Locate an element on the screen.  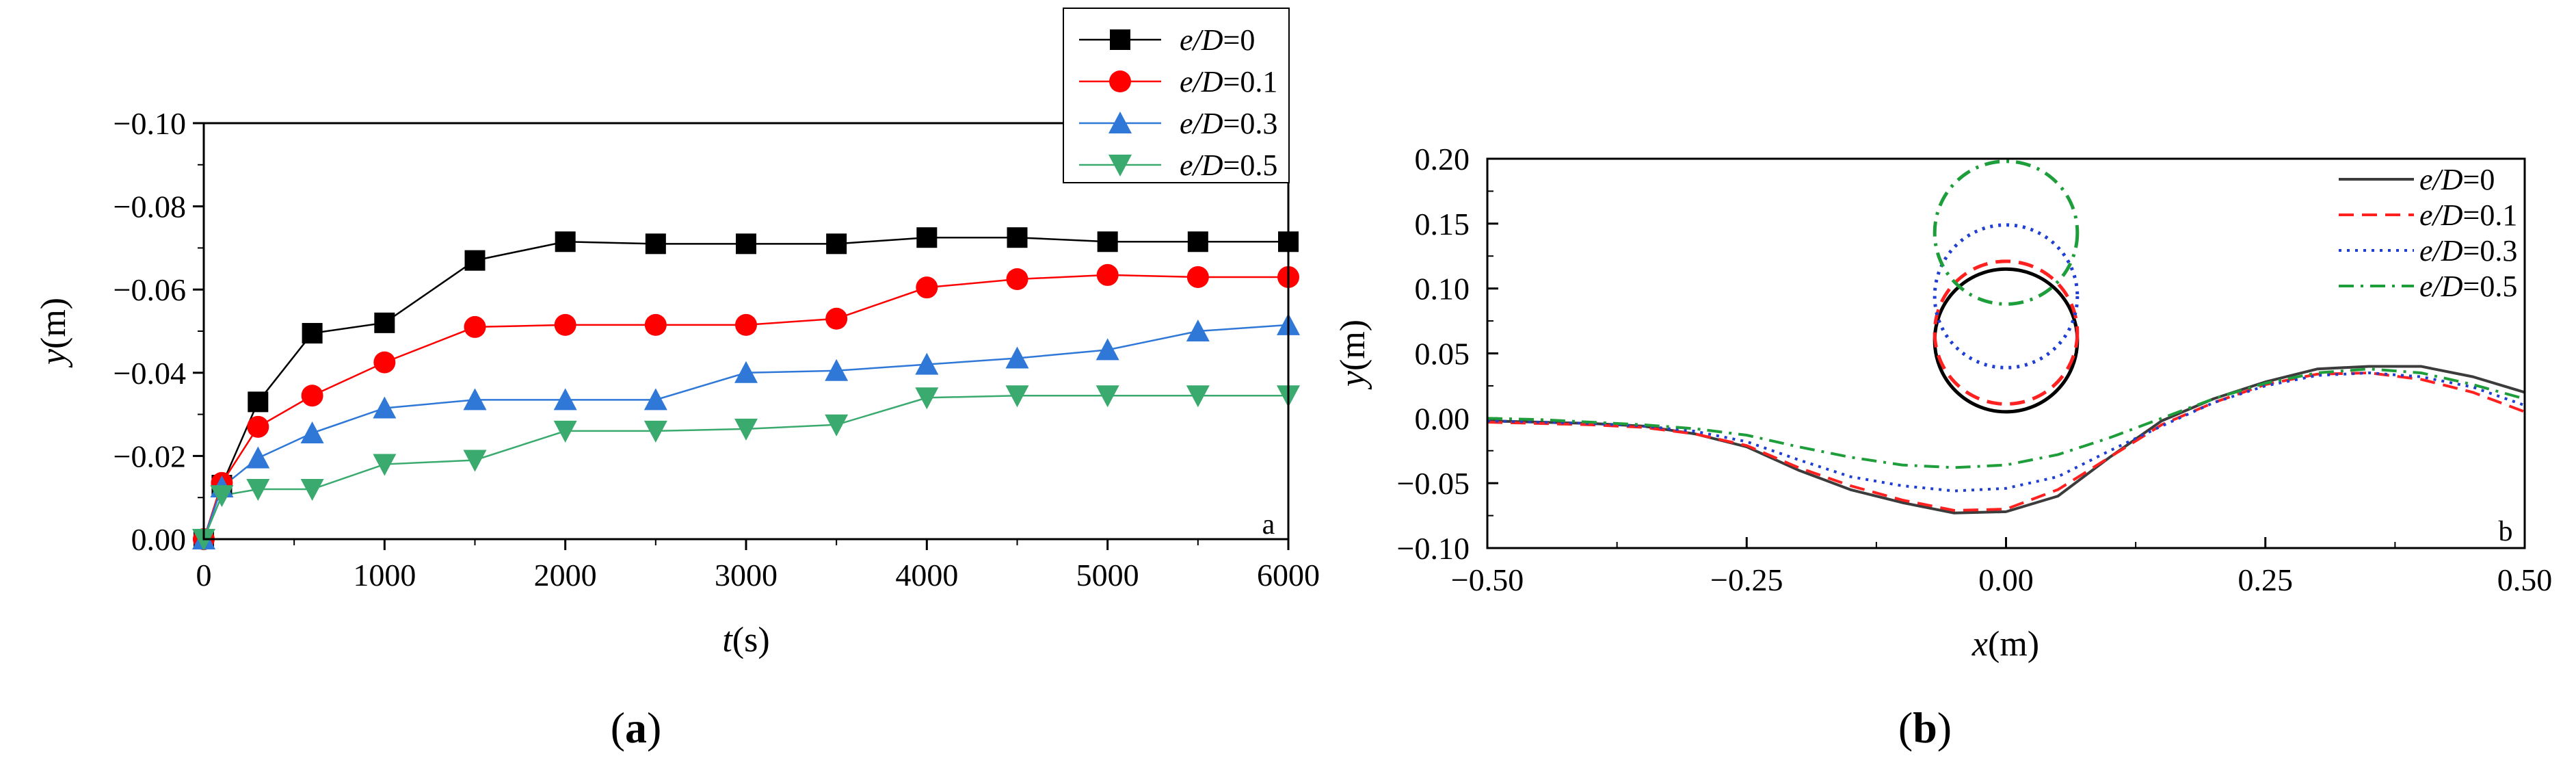
panel-a-legend-label-0: e/D=0 is located at coordinates (1217, 40).